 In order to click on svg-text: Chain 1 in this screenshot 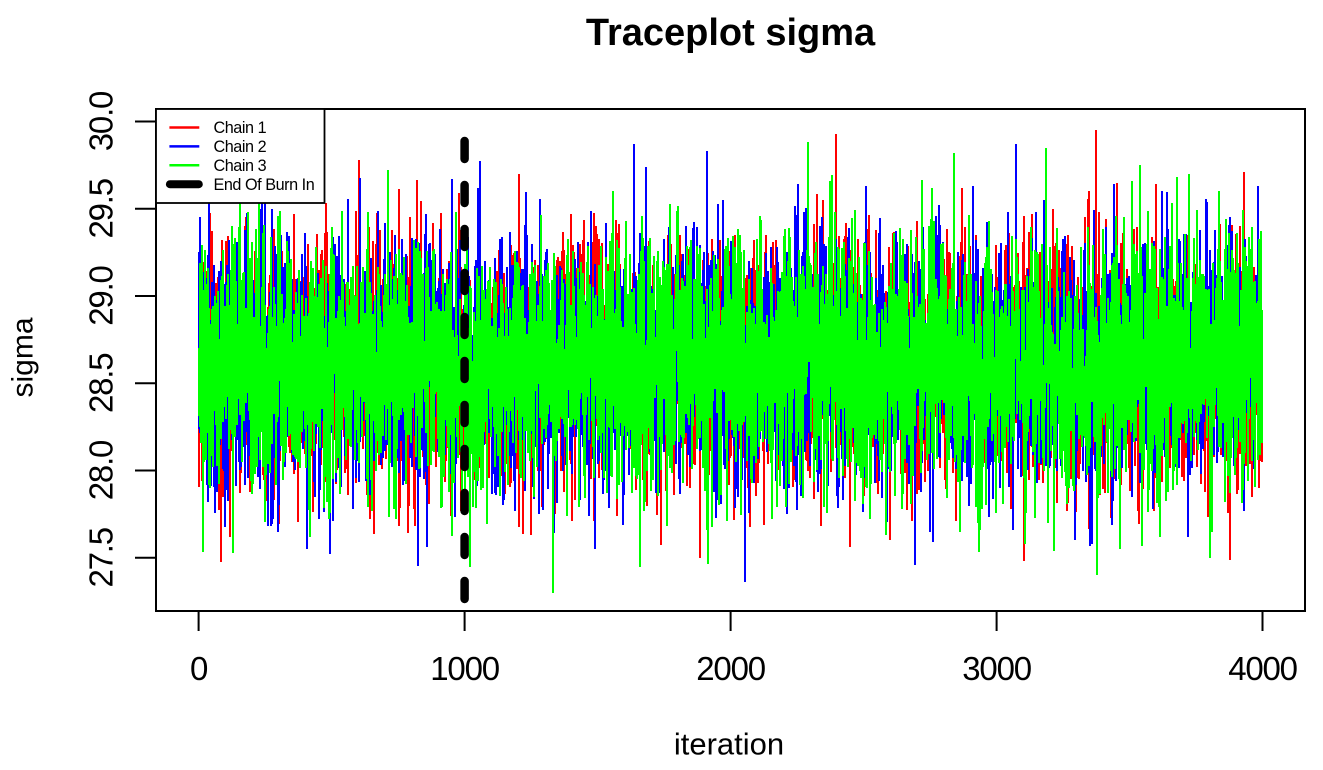, I will do `click(240, 128)`.